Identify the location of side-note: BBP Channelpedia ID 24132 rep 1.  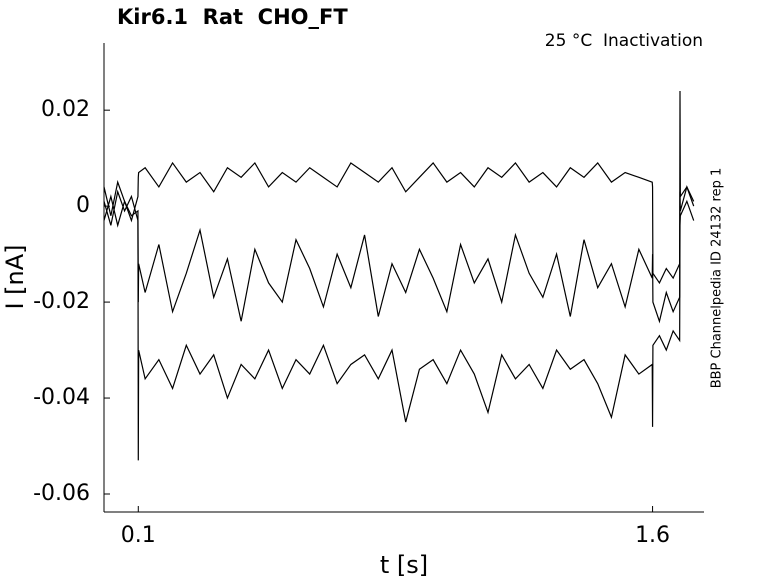
(717, 278).